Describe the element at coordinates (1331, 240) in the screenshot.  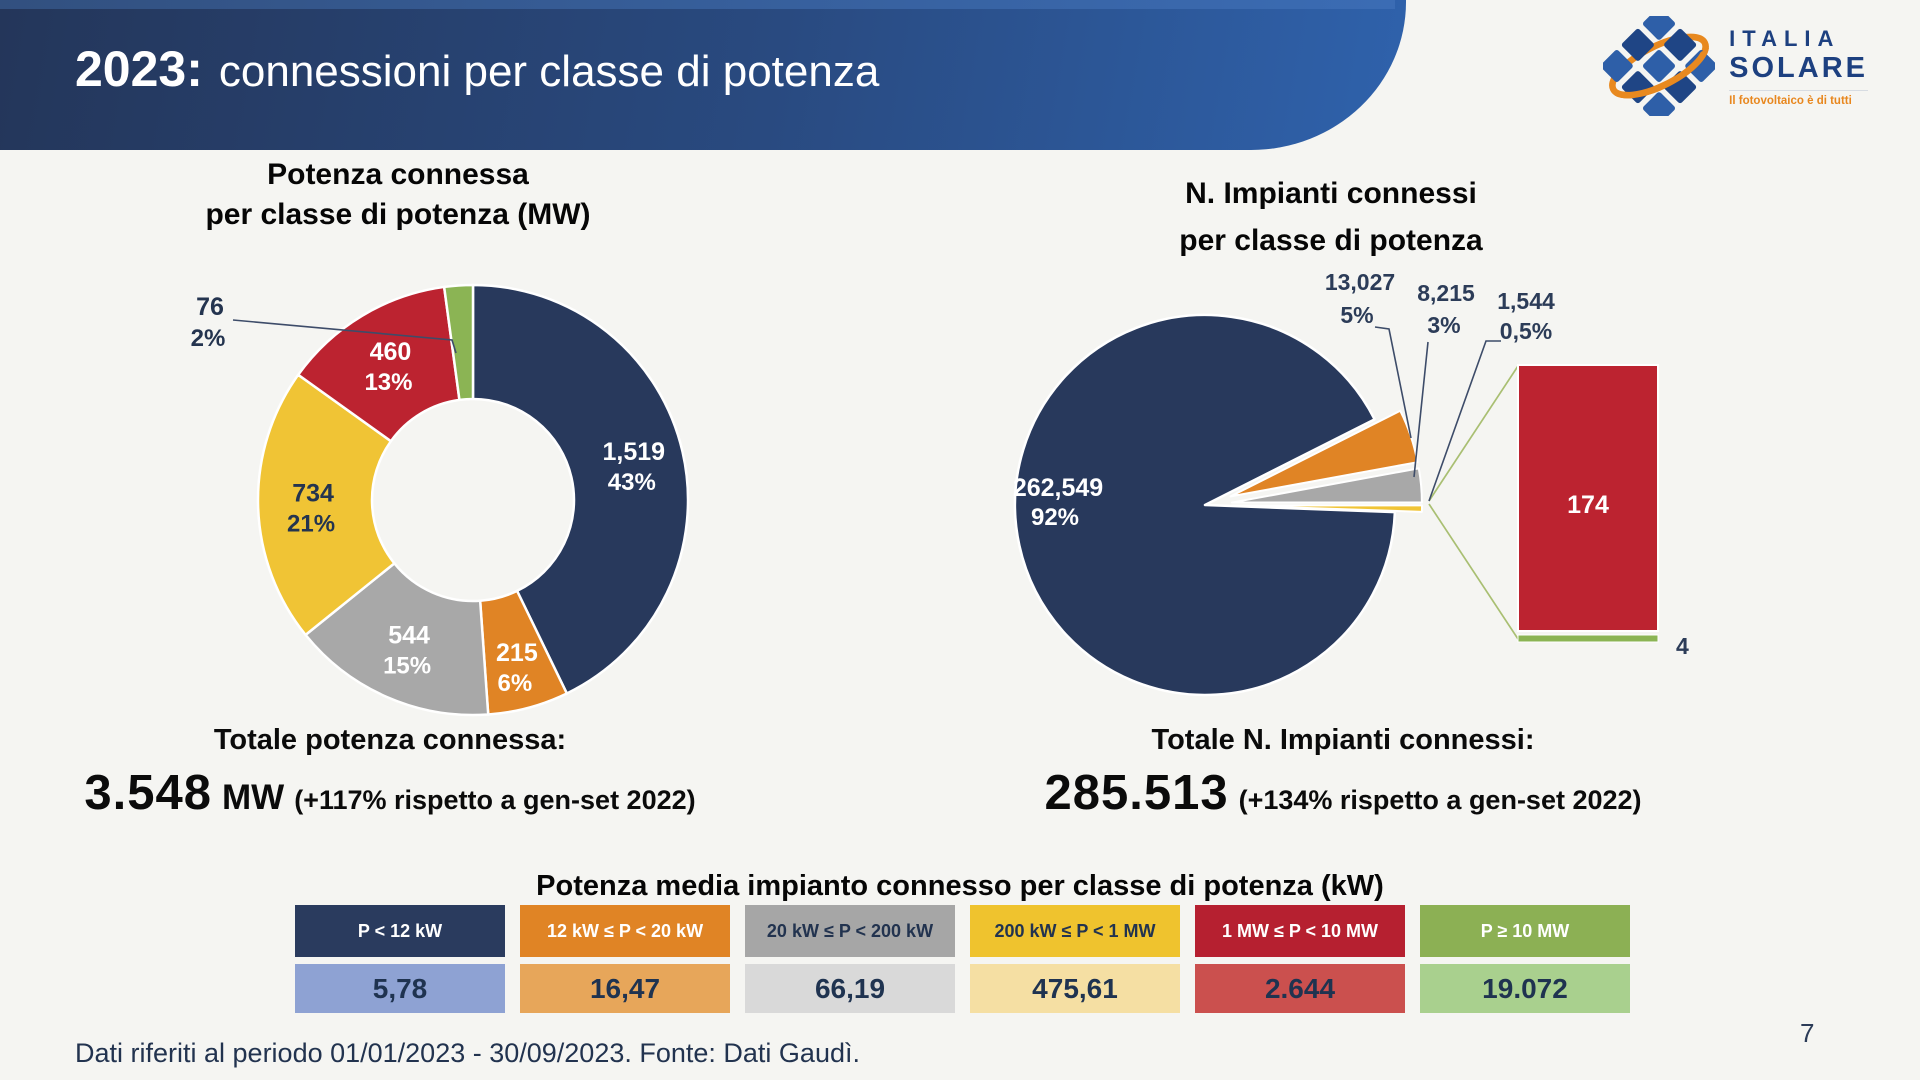
I see `pie-title-line2: per classe di potenza` at that location.